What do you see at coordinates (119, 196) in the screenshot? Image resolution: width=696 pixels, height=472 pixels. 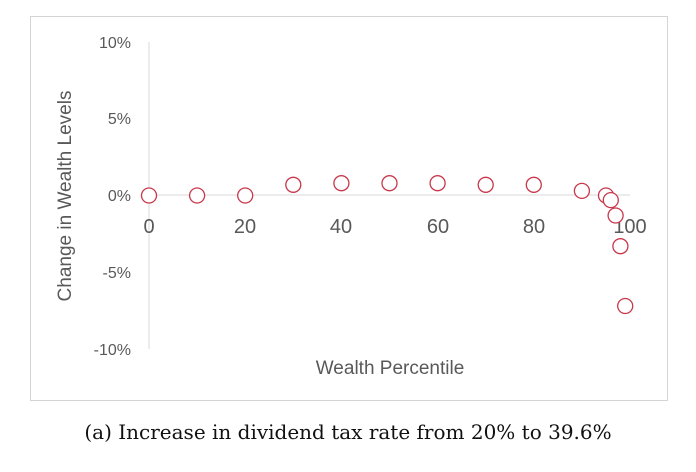 I see `y-tick-label: 0%` at bounding box center [119, 196].